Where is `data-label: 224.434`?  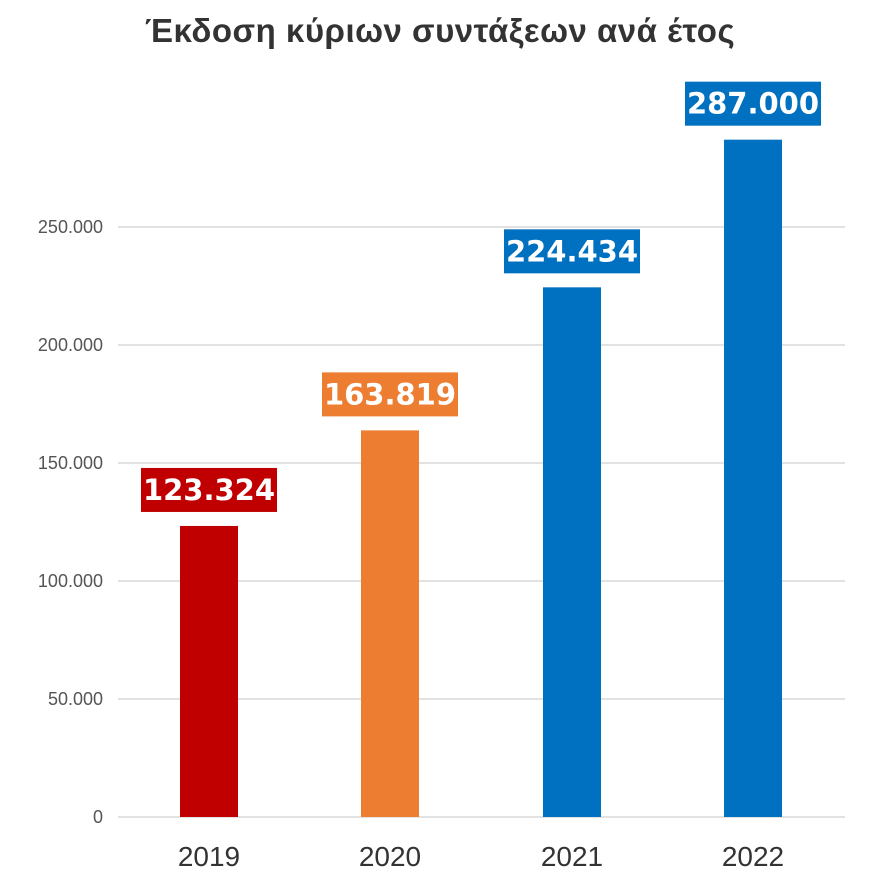
data-label: 224.434 is located at coordinates (572, 251).